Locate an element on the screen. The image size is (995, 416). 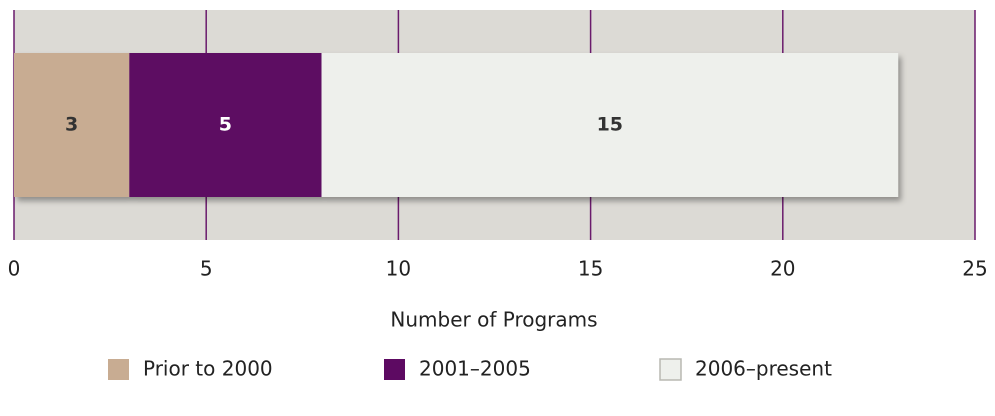
x-tick-label: 25 is located at coordinates (974, 269).